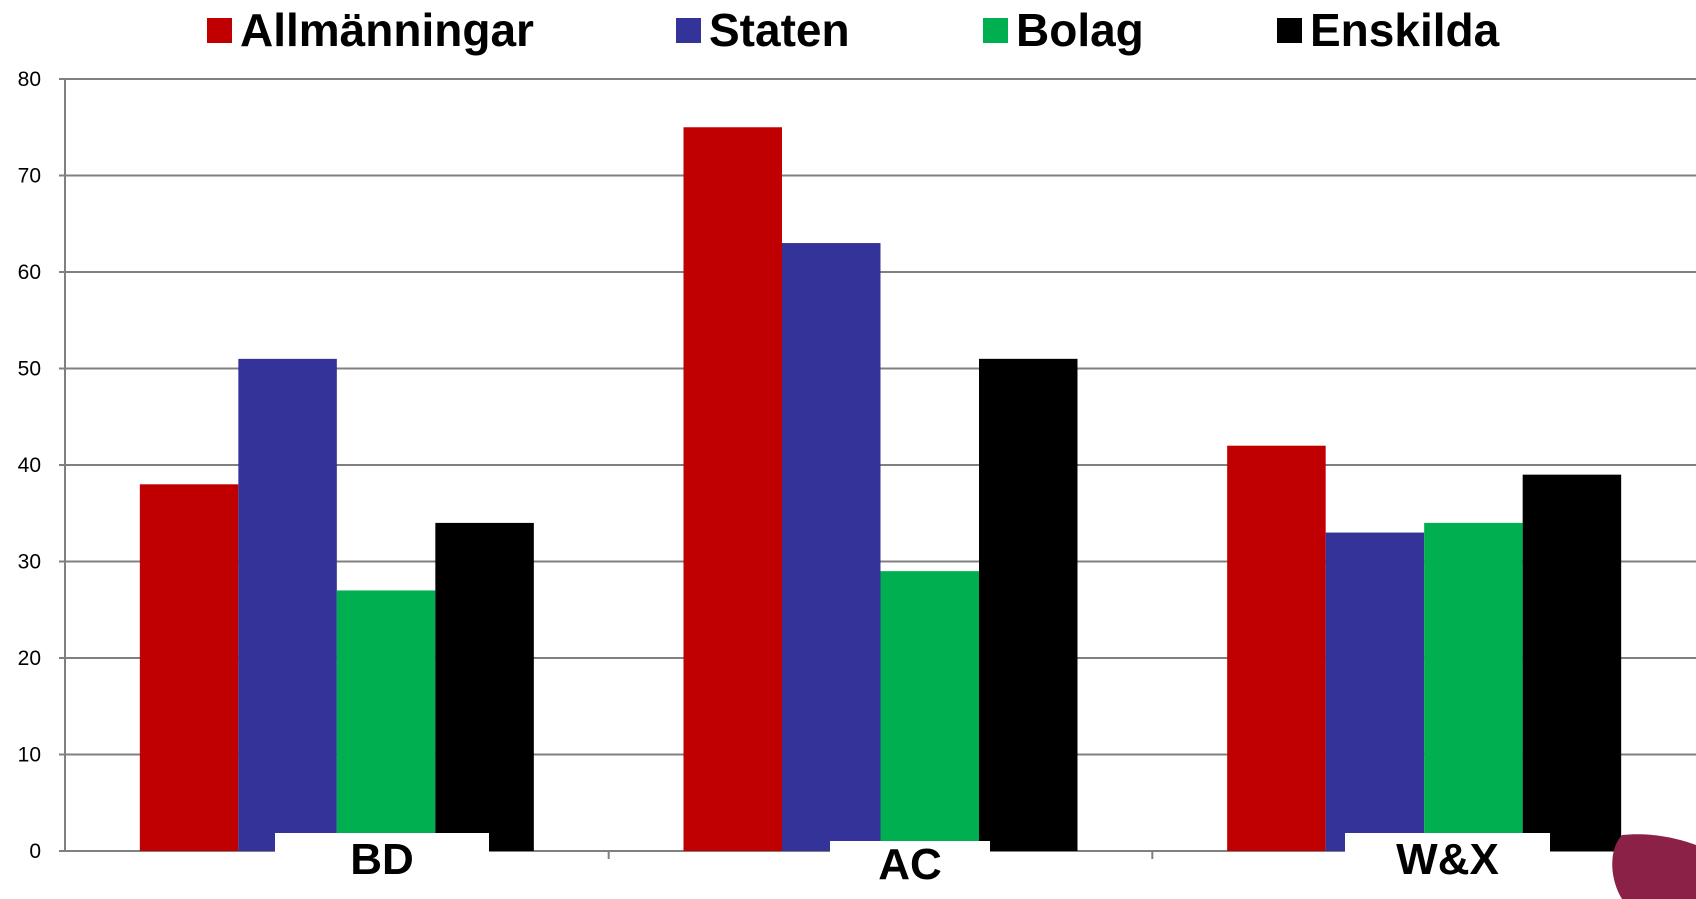 The width and height of the screenshot is (1696, 899). I want to click on legend-label-staten: Staten, so click(779, 30).